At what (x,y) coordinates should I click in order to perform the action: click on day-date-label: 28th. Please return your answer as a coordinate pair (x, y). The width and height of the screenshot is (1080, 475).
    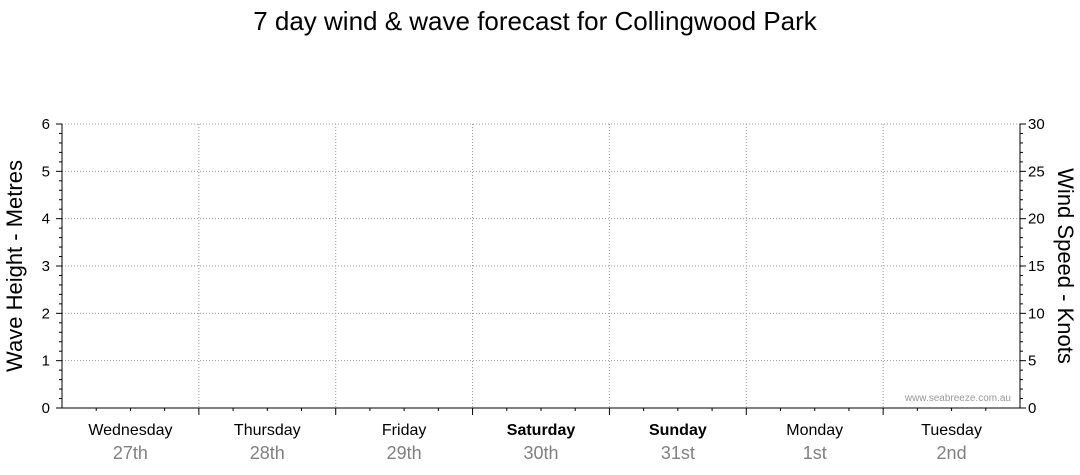
    Looking at the image, I should click on (267, 453).